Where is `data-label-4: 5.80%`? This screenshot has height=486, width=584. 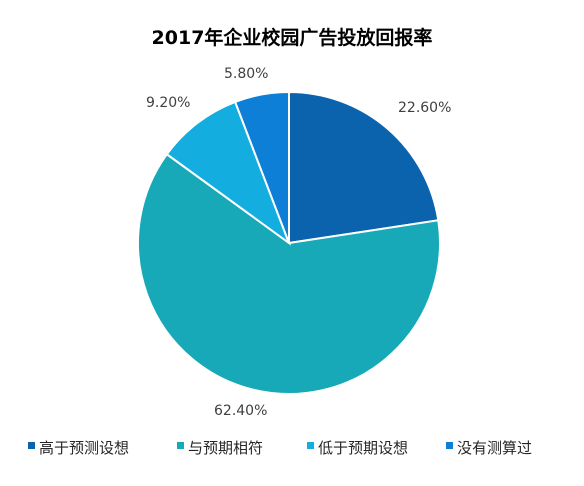 data-label-4: 5.80% is located at coordinates (246, 74).